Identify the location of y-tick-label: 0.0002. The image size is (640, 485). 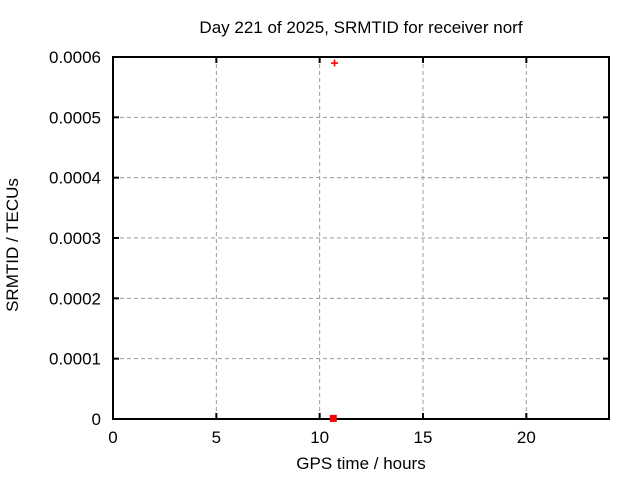
(75, 298).